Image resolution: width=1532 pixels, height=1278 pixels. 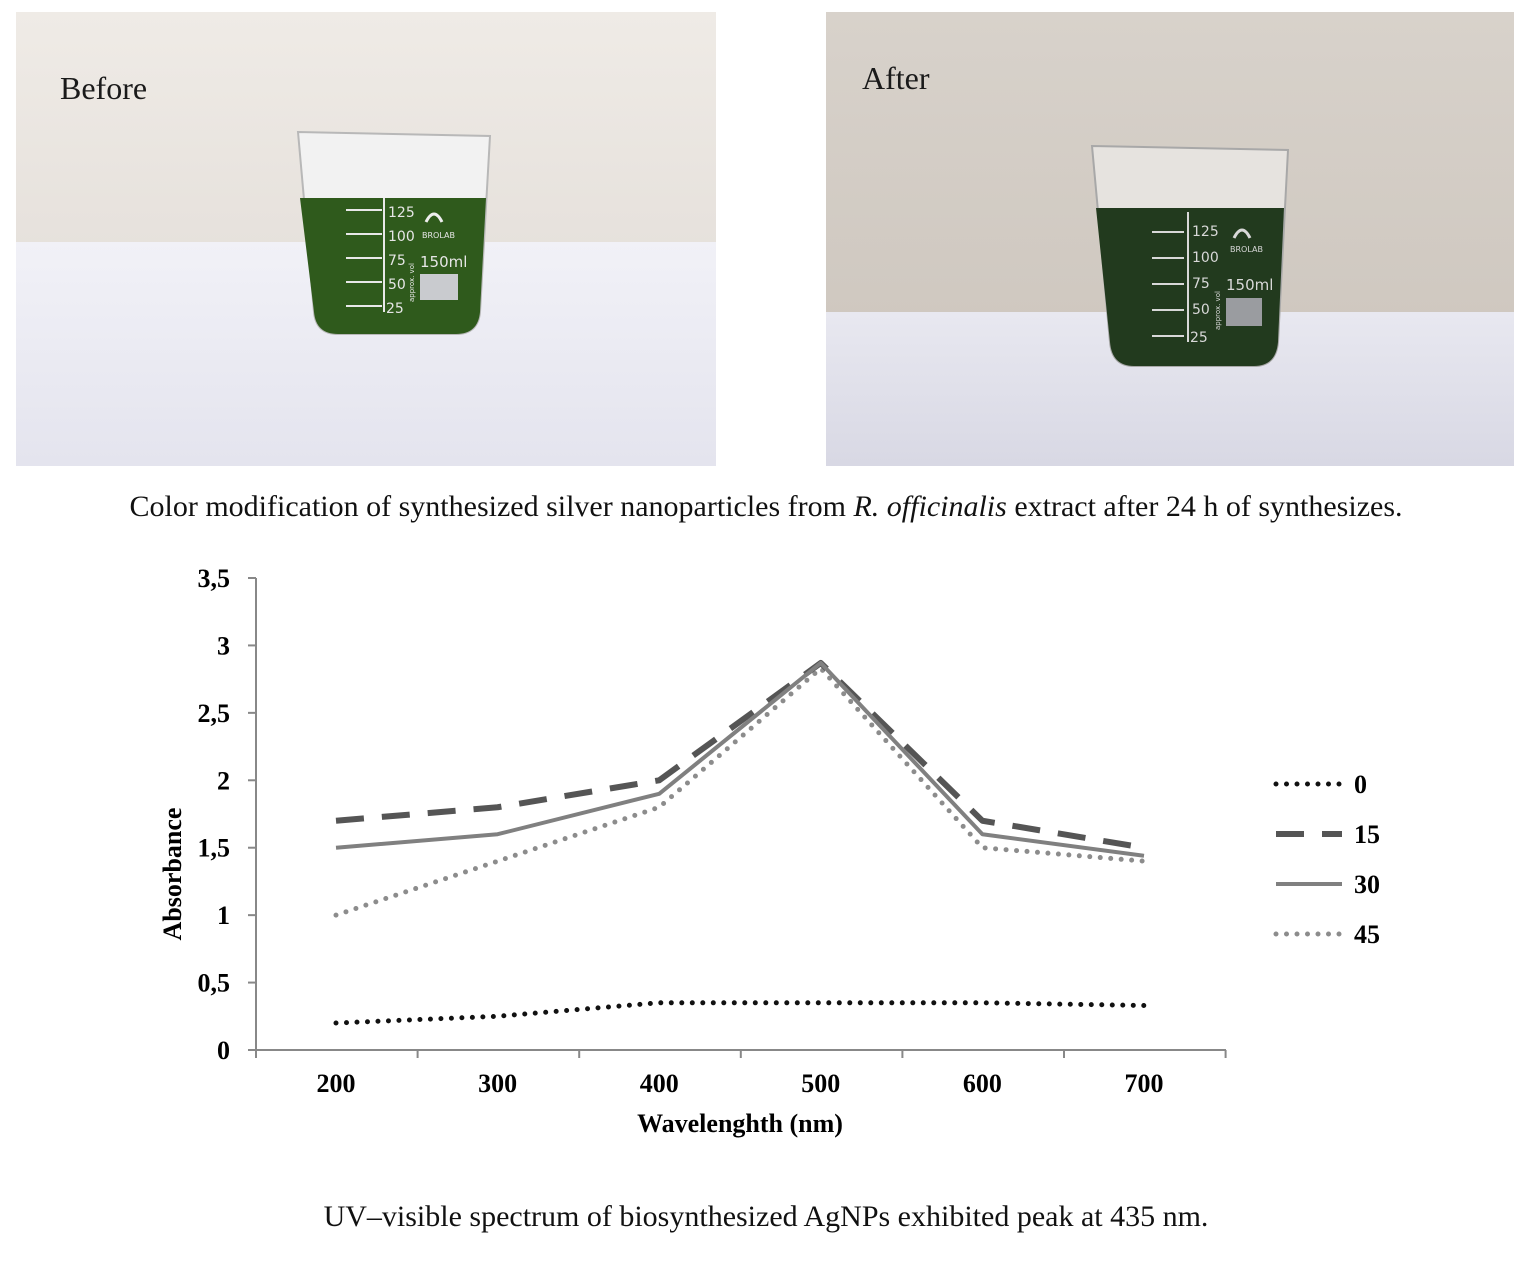 I want to click on legend-label-45: 45, so click(x=1367, y=934).